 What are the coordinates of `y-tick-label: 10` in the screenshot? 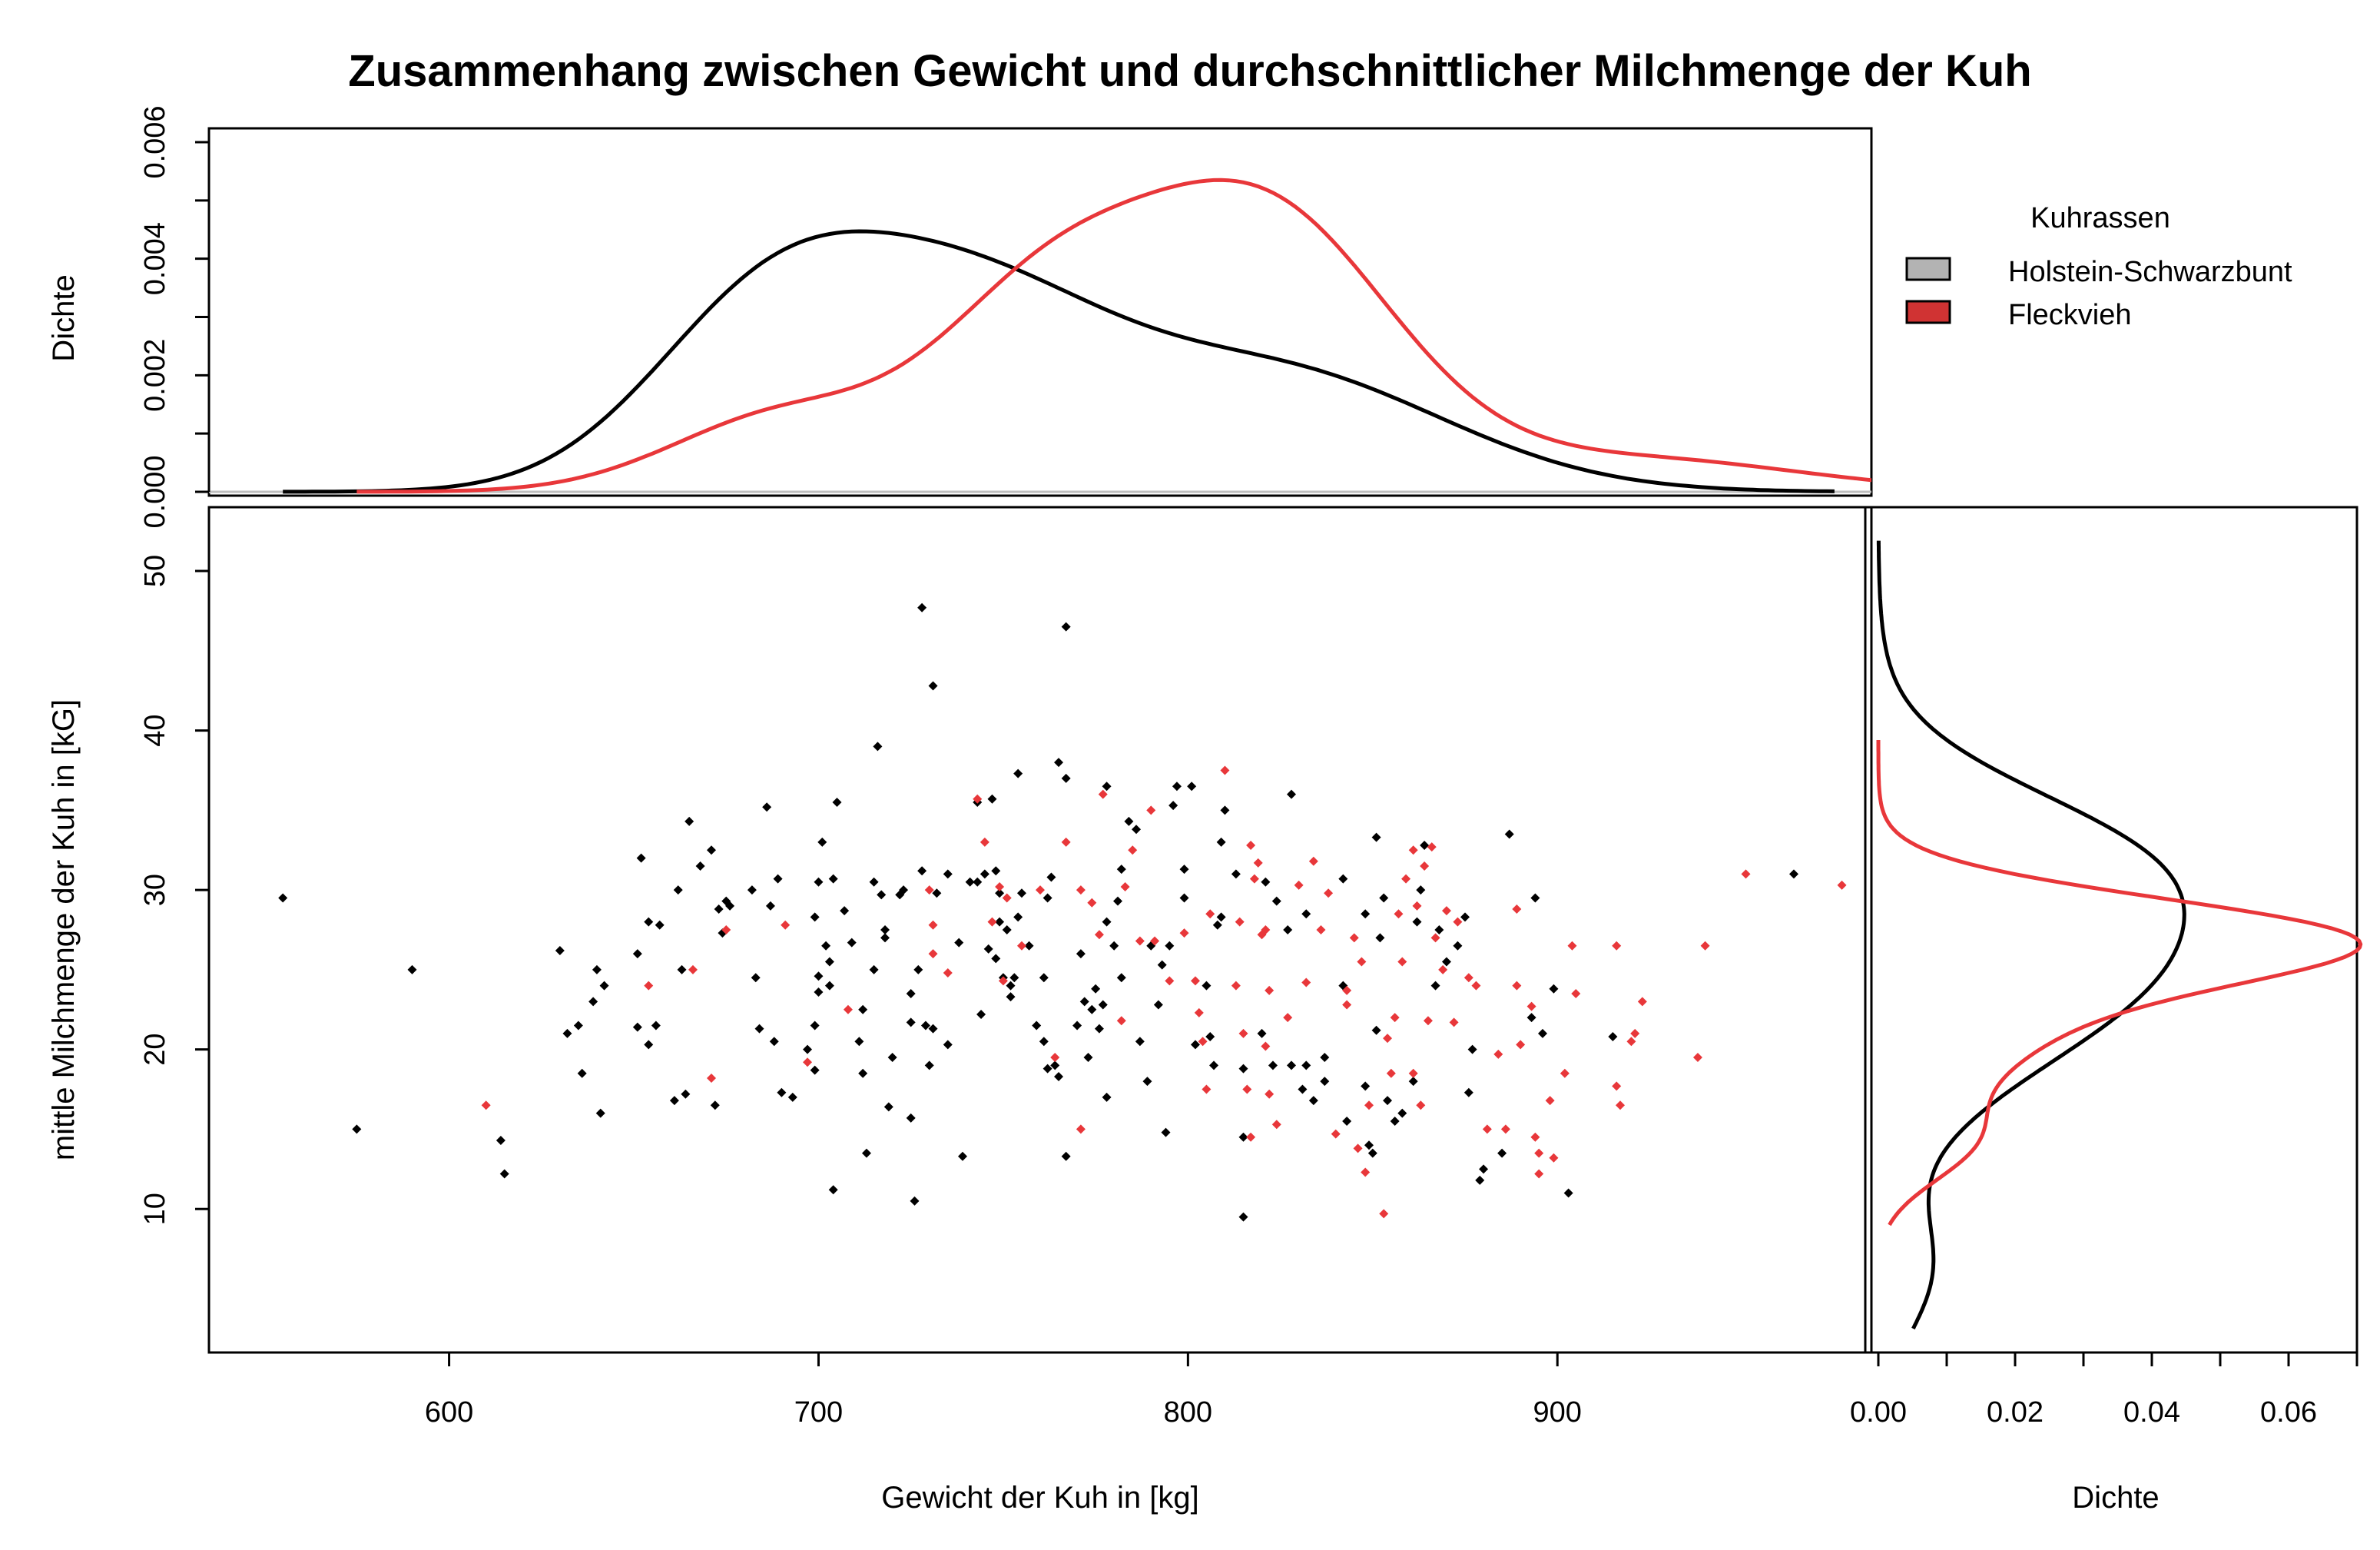 It's located at (155, 1209).